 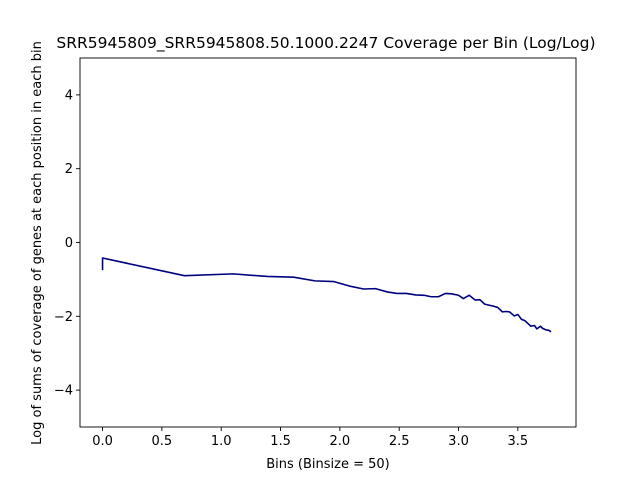 What do you see at coordinates (458, 441) in the screenshot?
I see `x-tick-label: 3.0` at bounding box center [458, 441].